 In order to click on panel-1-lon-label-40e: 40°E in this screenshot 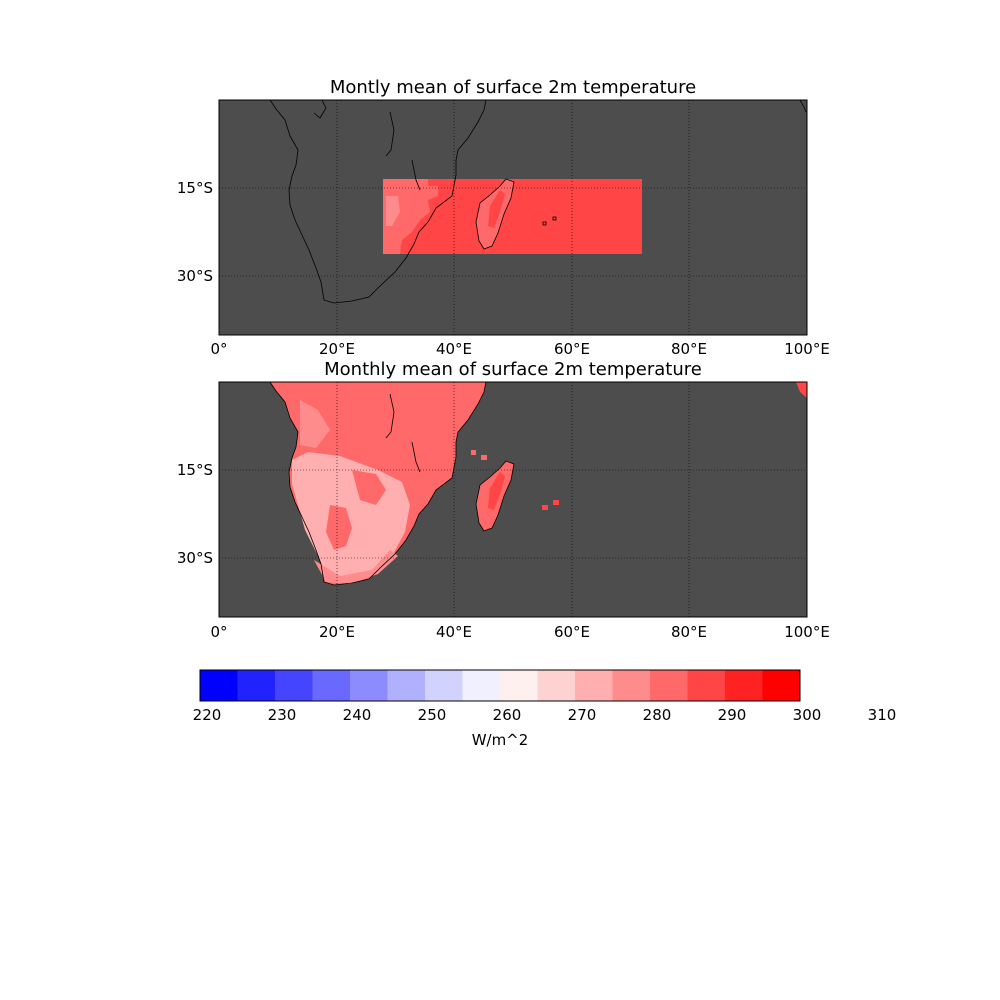, I will do `click(454, 349)`.